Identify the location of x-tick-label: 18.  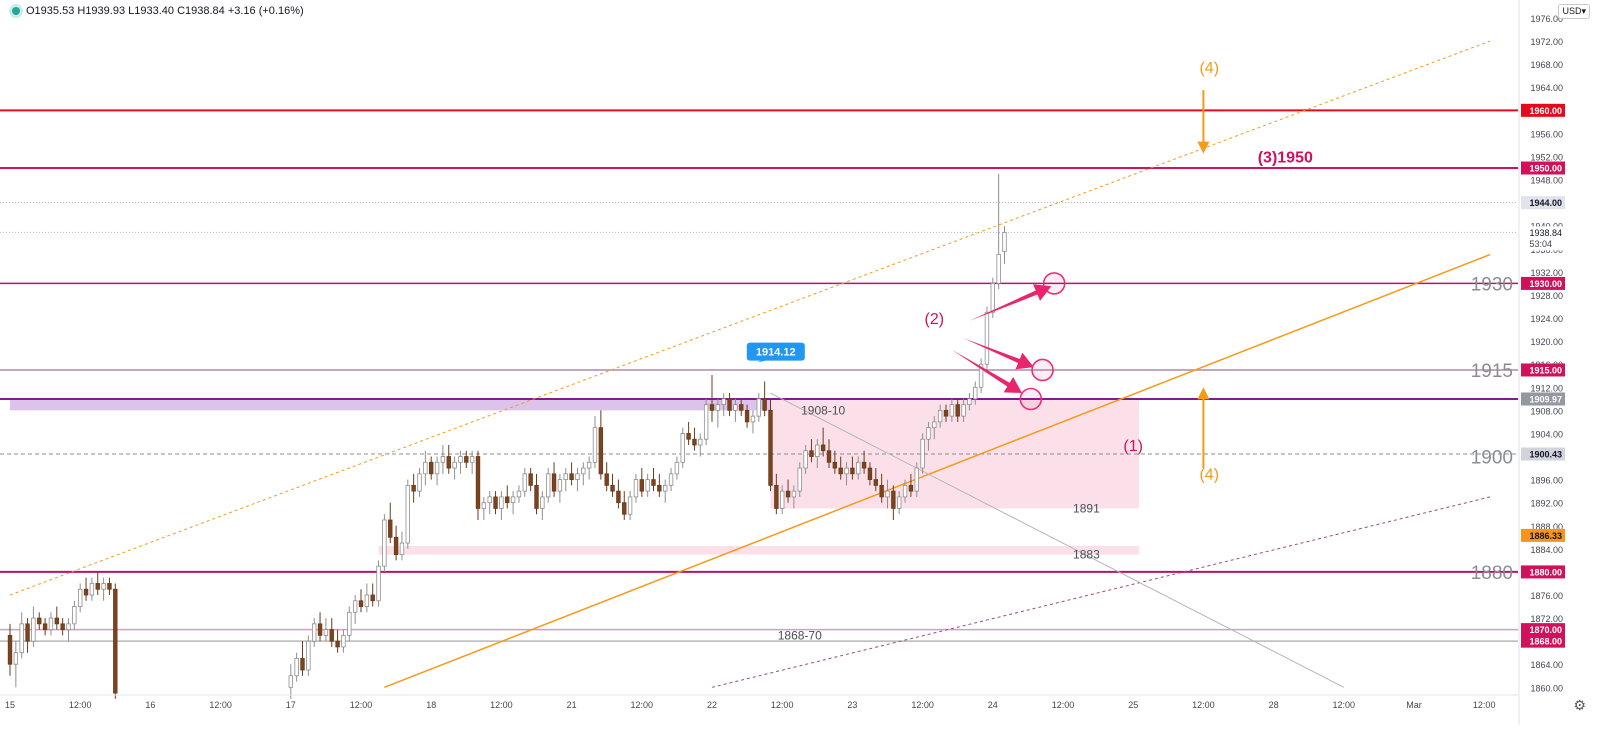
(431, 705).